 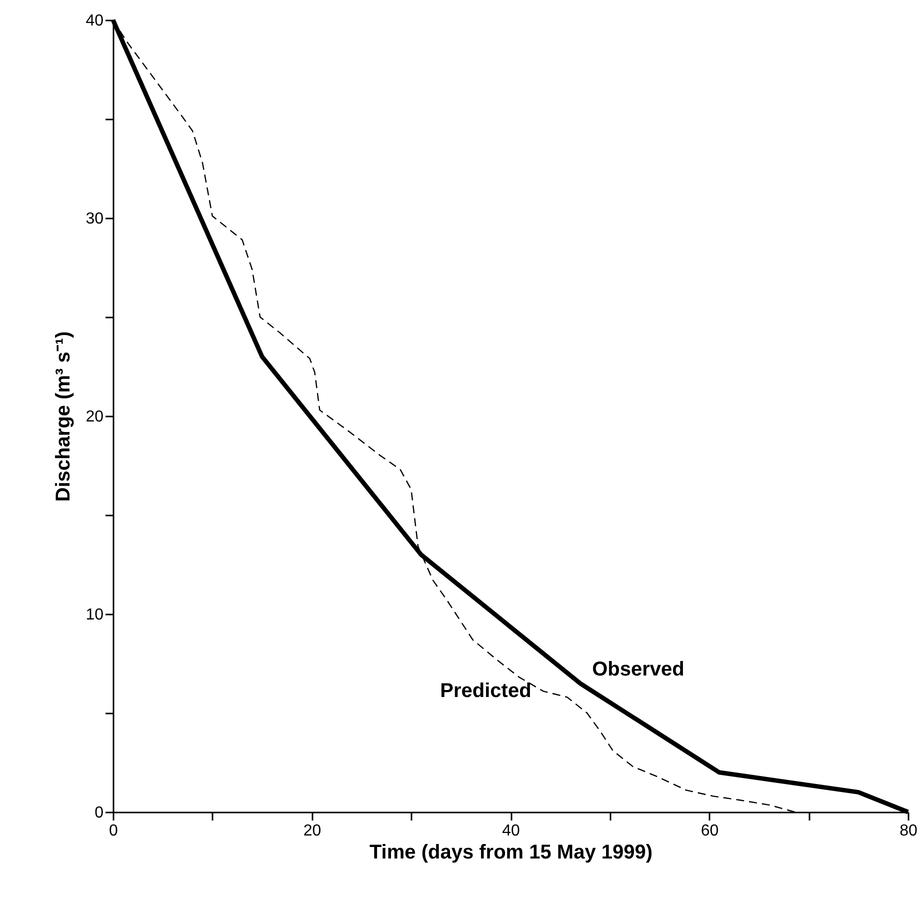 I want to click on y-tick-label: 40, so click(x=95, y=21).